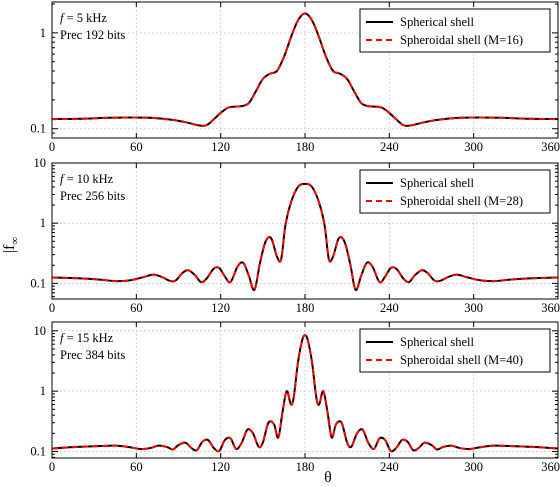 This screenshot has width=560, height=487. I want to click on x-tick-label-3-0: 0, so click(52, 467).